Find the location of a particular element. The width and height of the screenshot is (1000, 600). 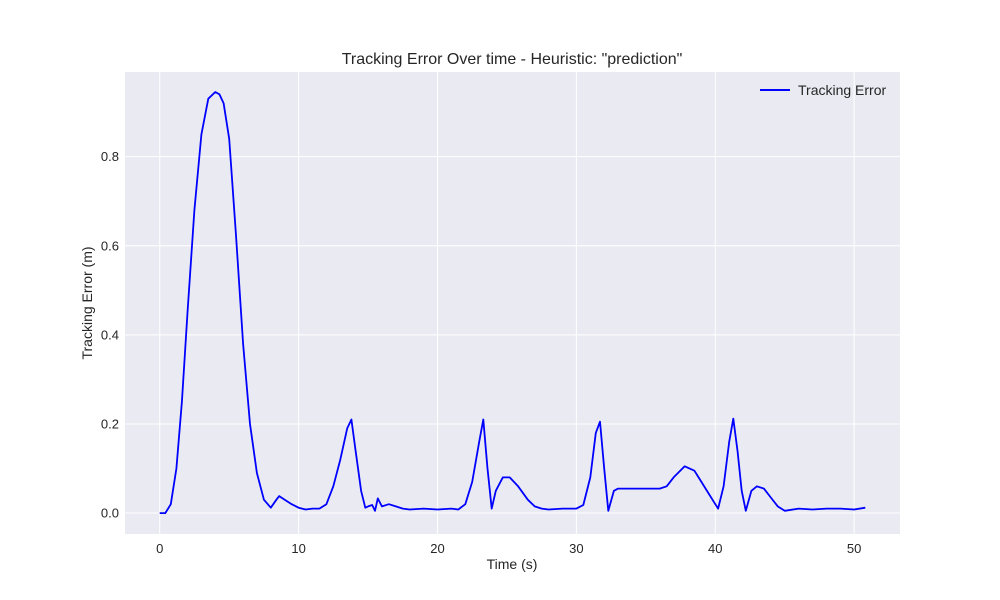

y-axis-label: Tracking Error (m) is located at coordinates (87, 302).